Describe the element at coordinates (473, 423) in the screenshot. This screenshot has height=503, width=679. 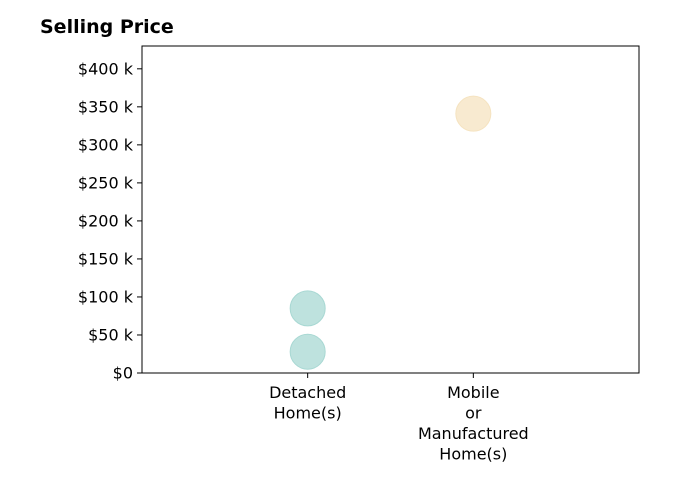
I see `x-tick-label: Mobile or Manufactured Home(s)` at that location.